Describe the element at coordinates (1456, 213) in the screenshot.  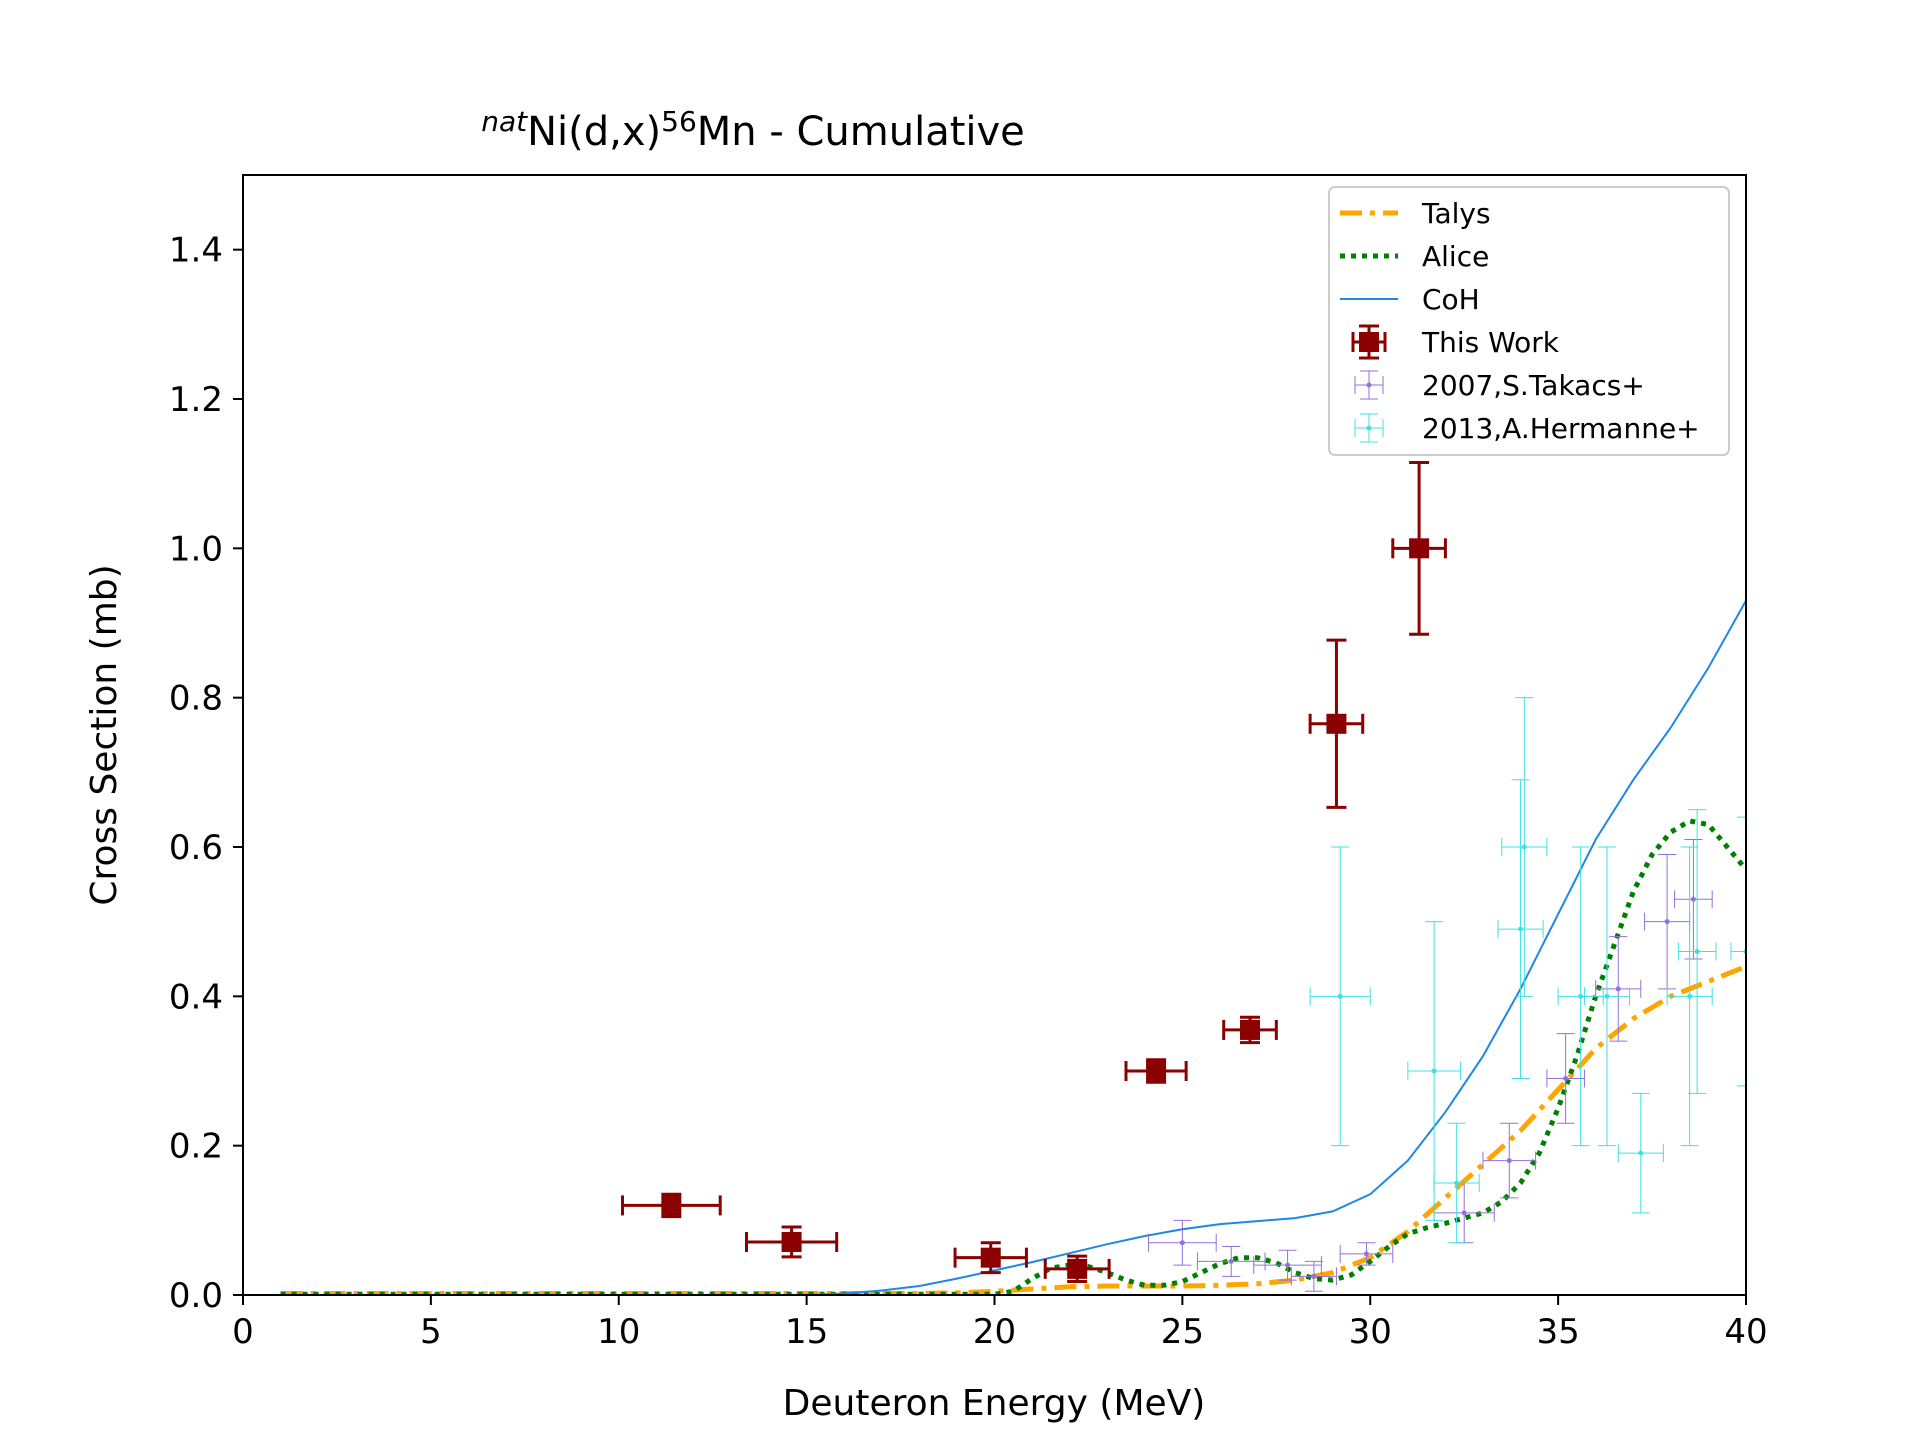
I see `legend-label: Talys` at that location.